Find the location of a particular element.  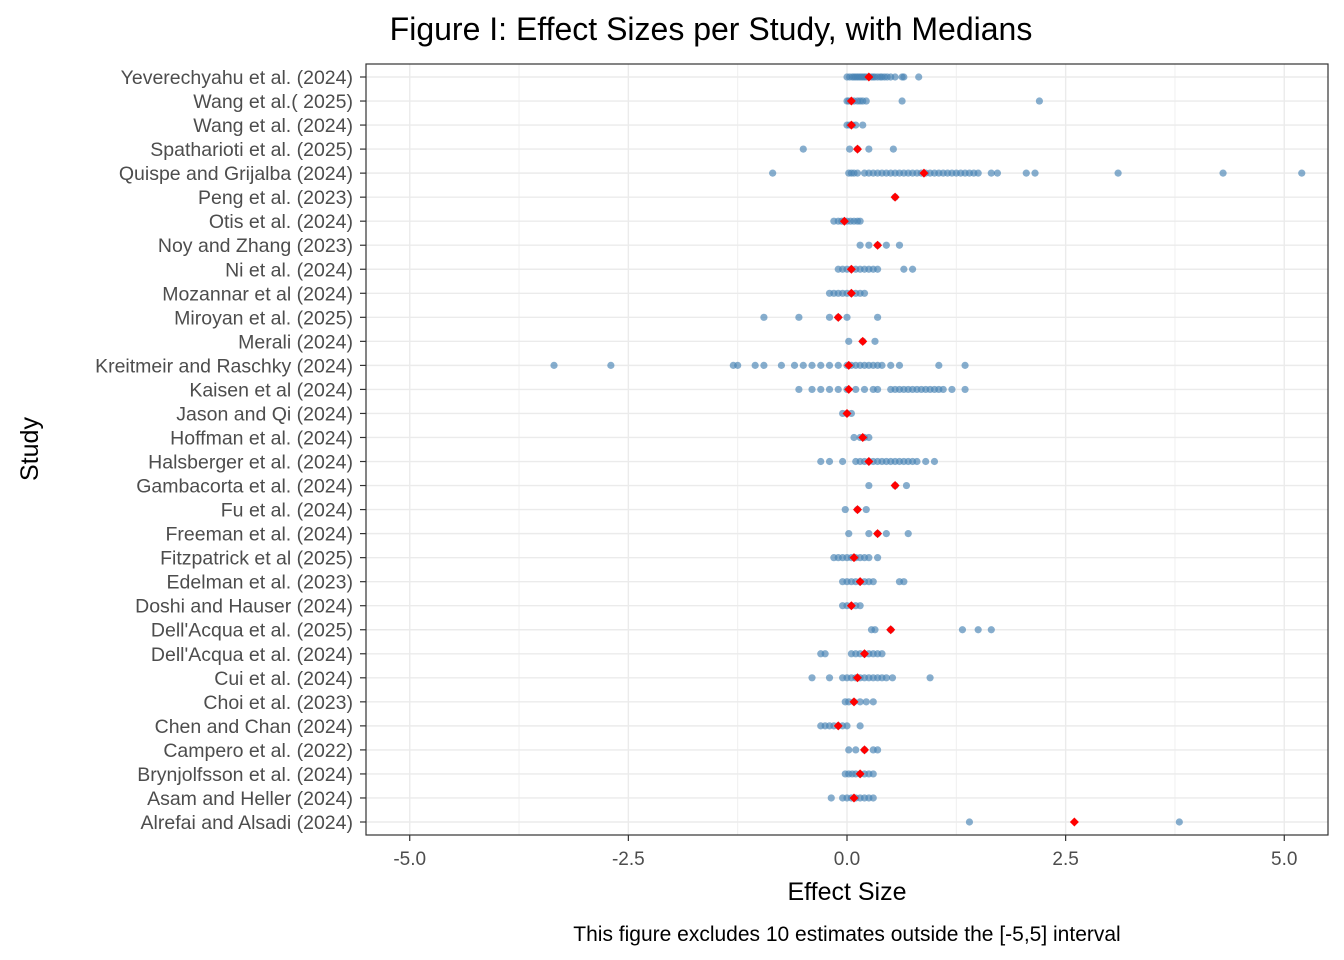

y-tick-label: Otis et al. (2024) is located at coordinates (281, 222).